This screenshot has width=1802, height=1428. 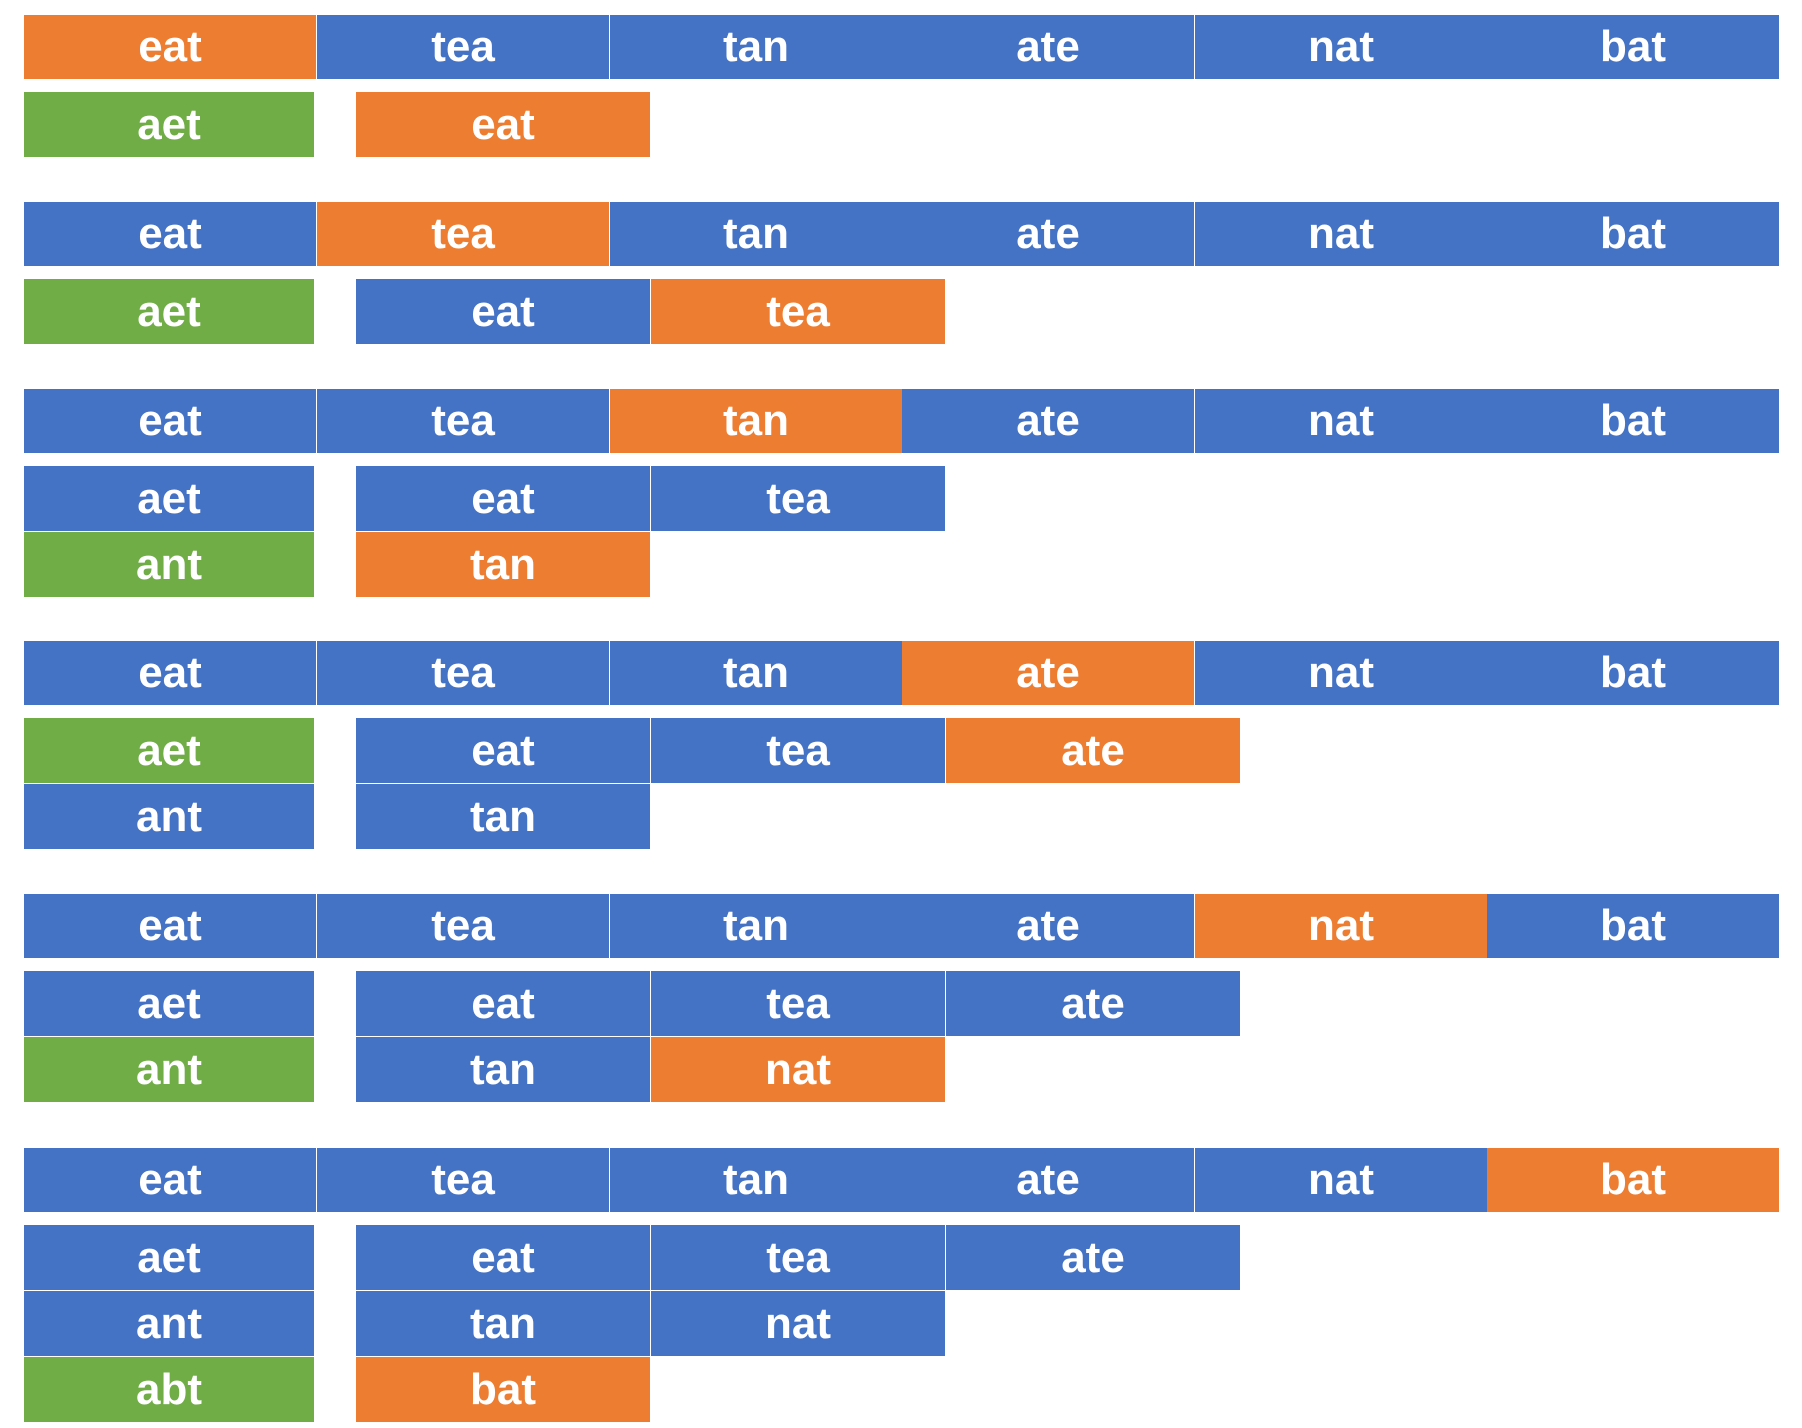 I want to click on group-member-cell: bat, so click(x=503, y=1390).